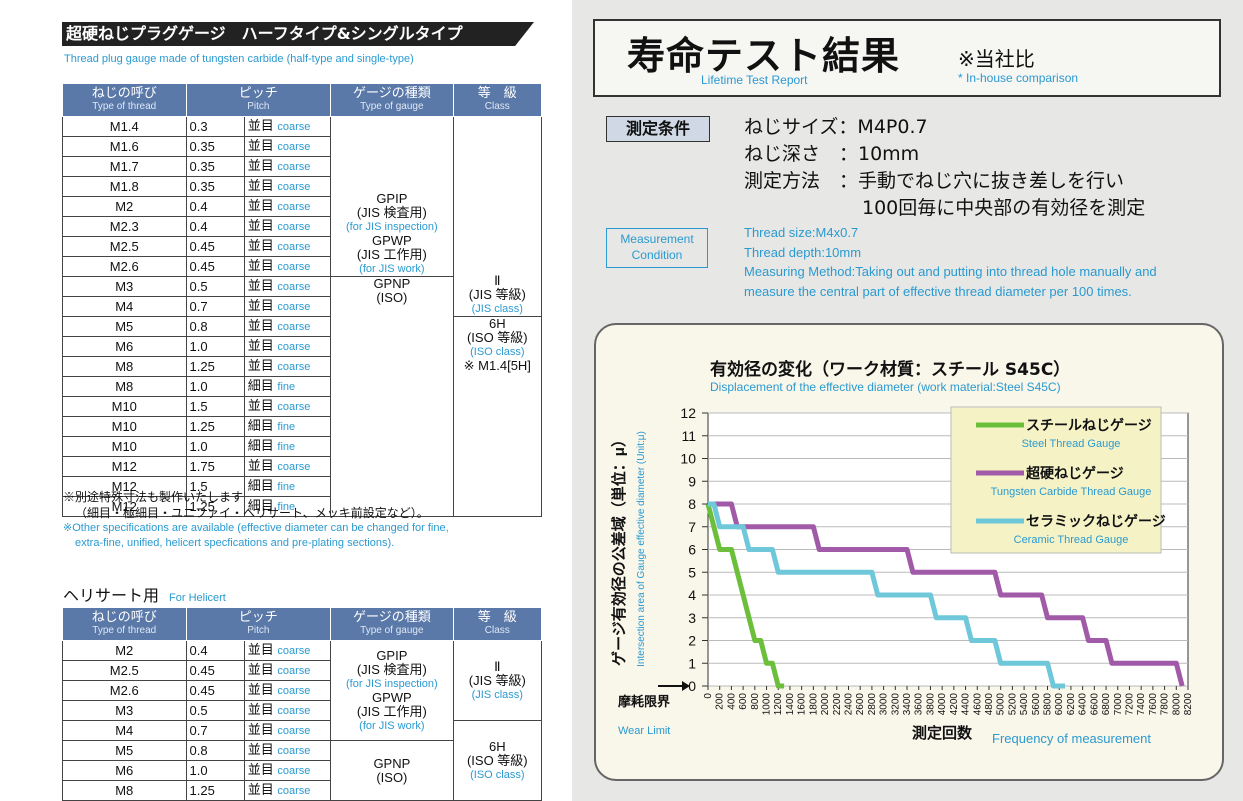  What do you see at coordinates (392, 624) in the screenshot?
I see `heli-header-gauge: ゲージの種類 Type of gauge` at bounding box center [392, 624].